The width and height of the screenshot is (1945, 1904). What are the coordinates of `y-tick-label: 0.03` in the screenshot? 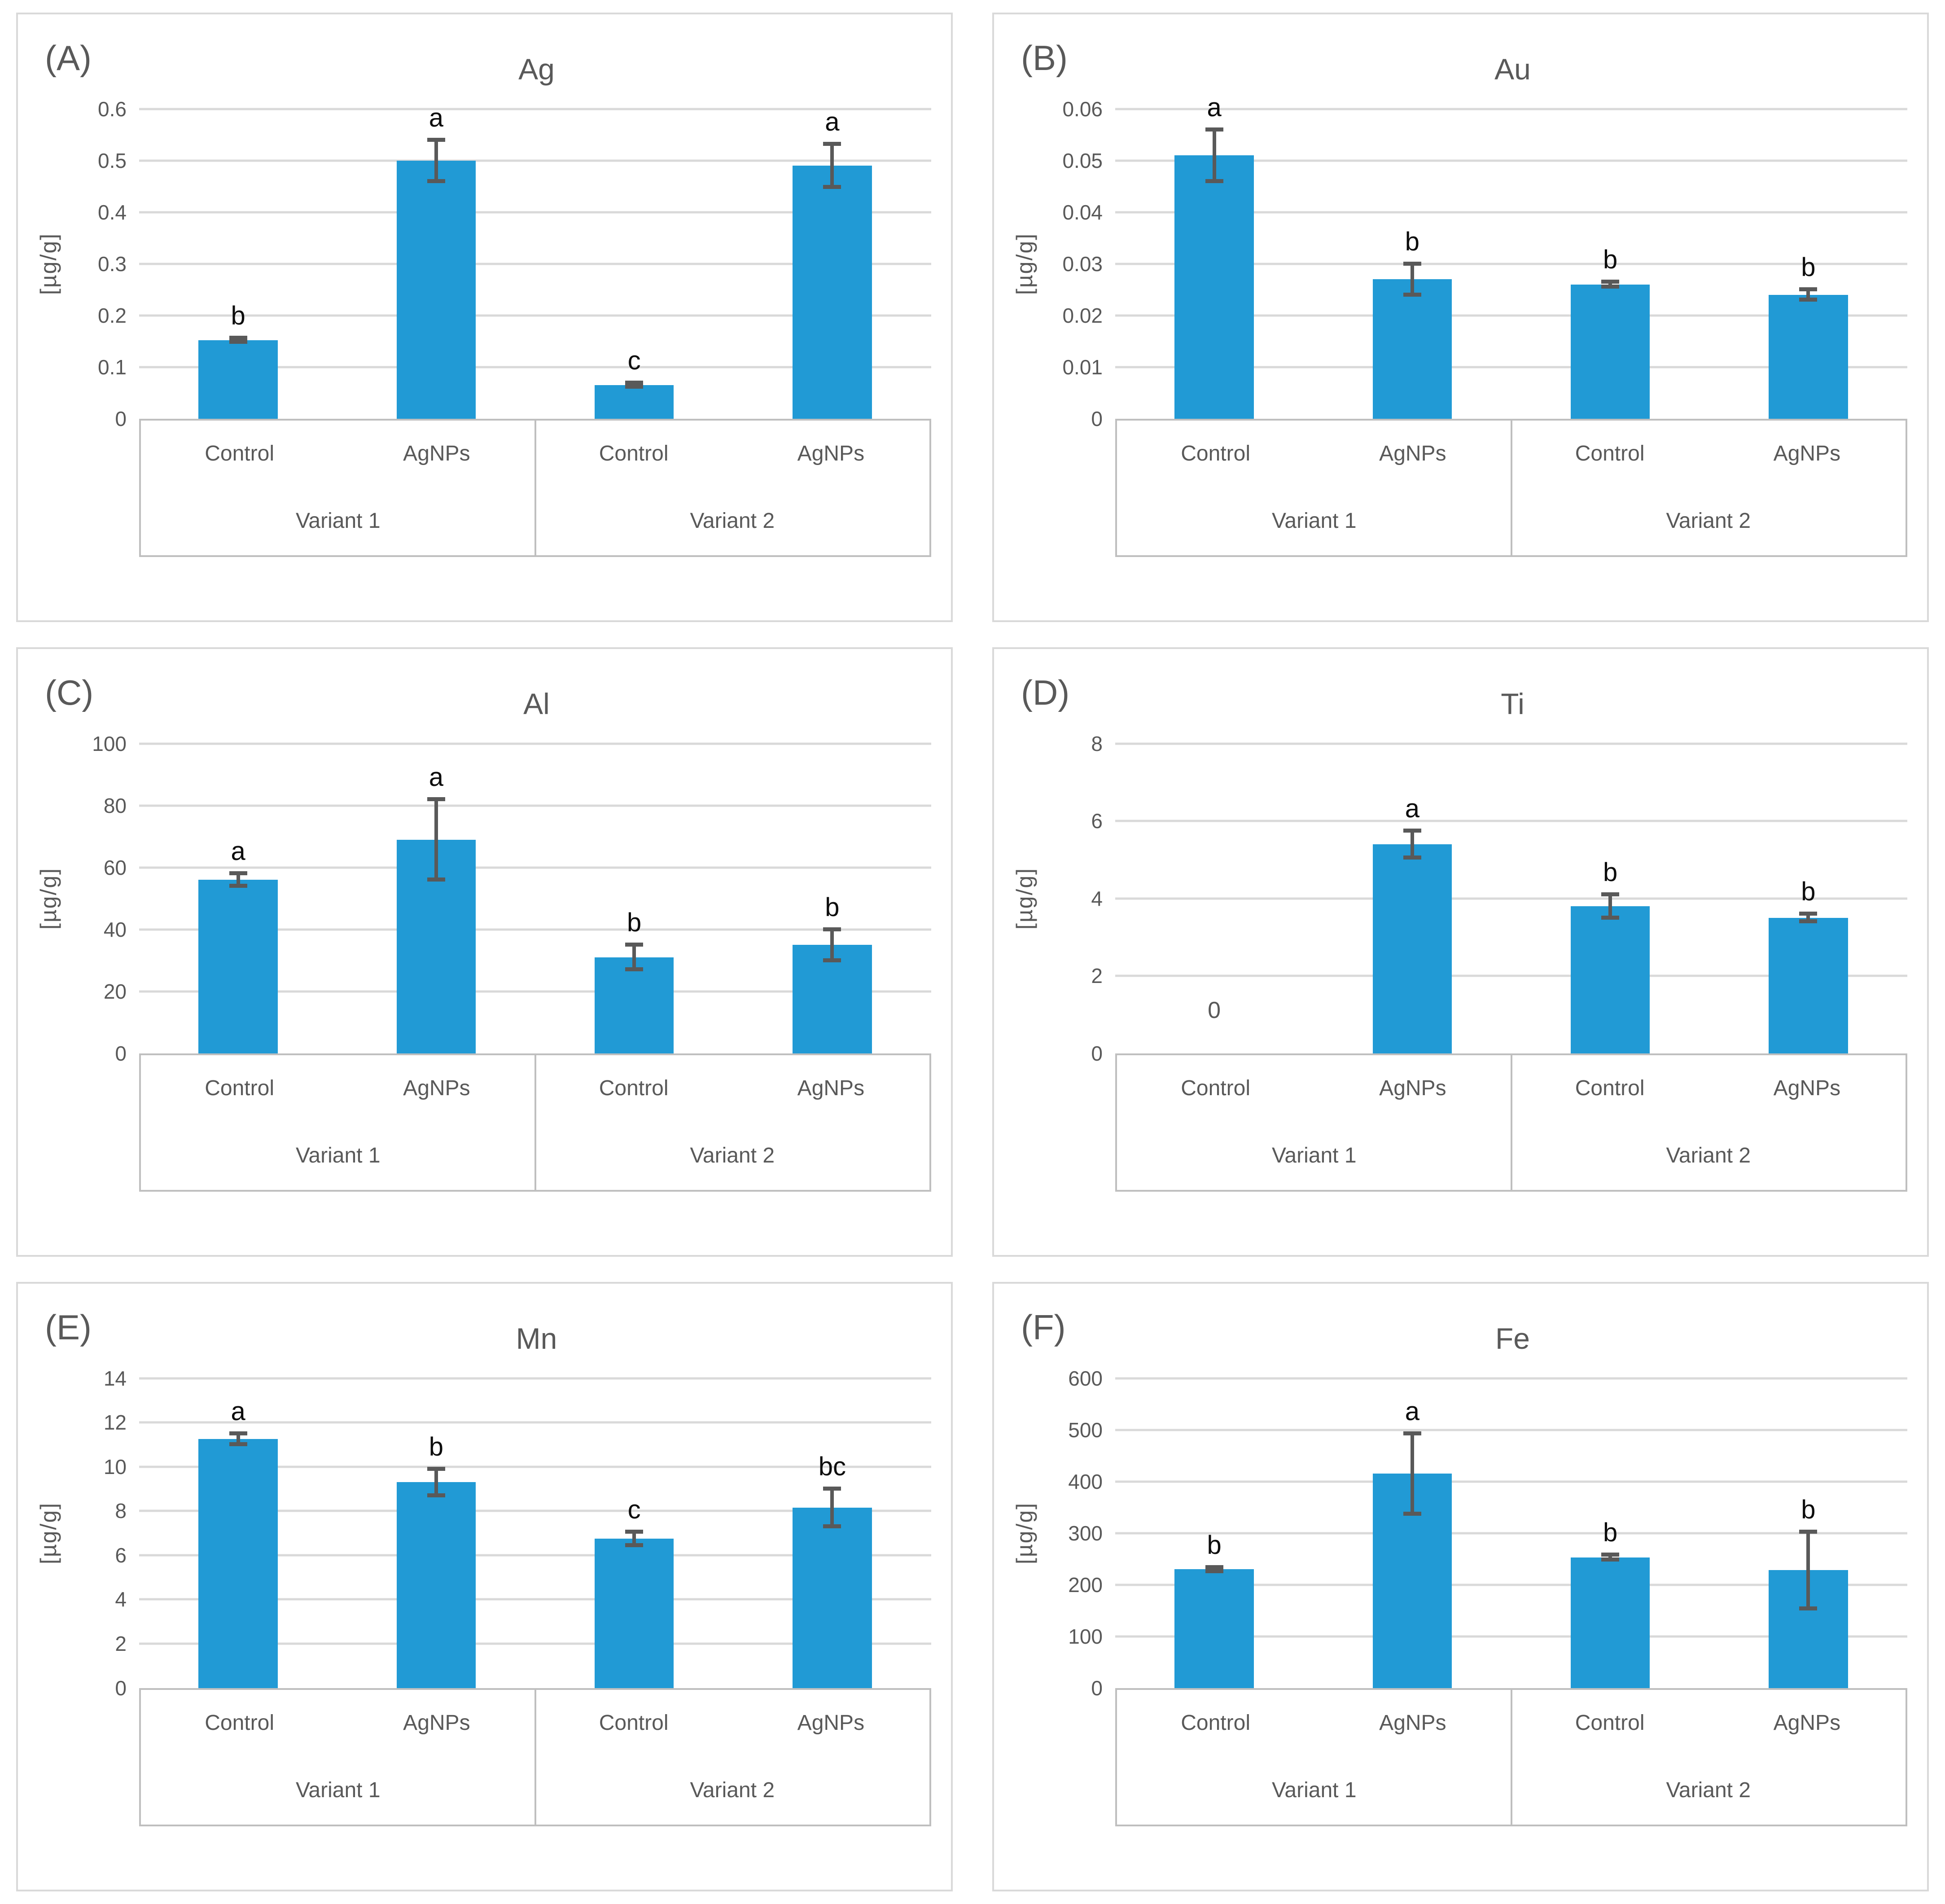 It's located at (1082, 264).